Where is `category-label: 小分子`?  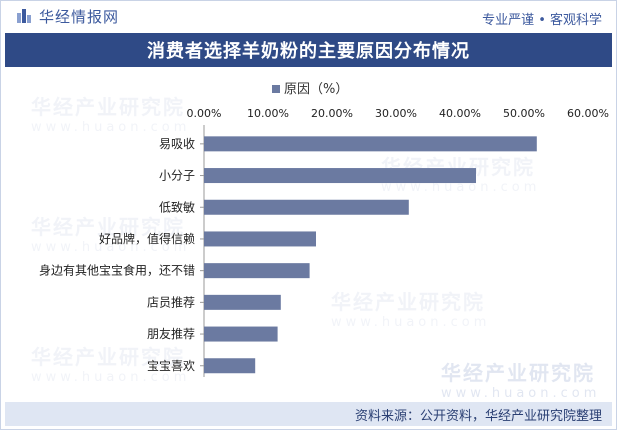 category-label: 小分子 is located at coordinates (177, 176).